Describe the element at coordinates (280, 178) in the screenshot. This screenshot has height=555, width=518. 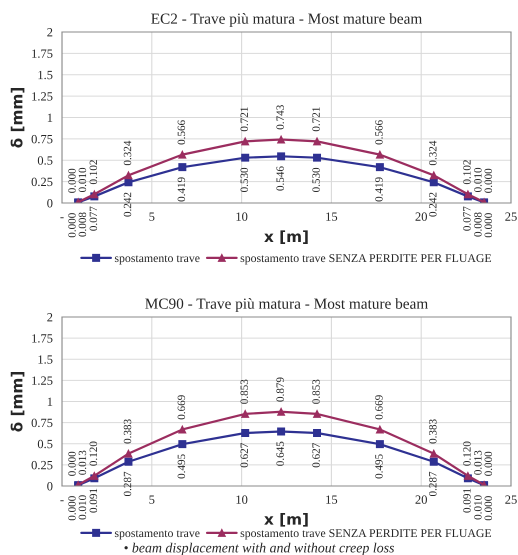
I see `data-label: 0.546` at that location.